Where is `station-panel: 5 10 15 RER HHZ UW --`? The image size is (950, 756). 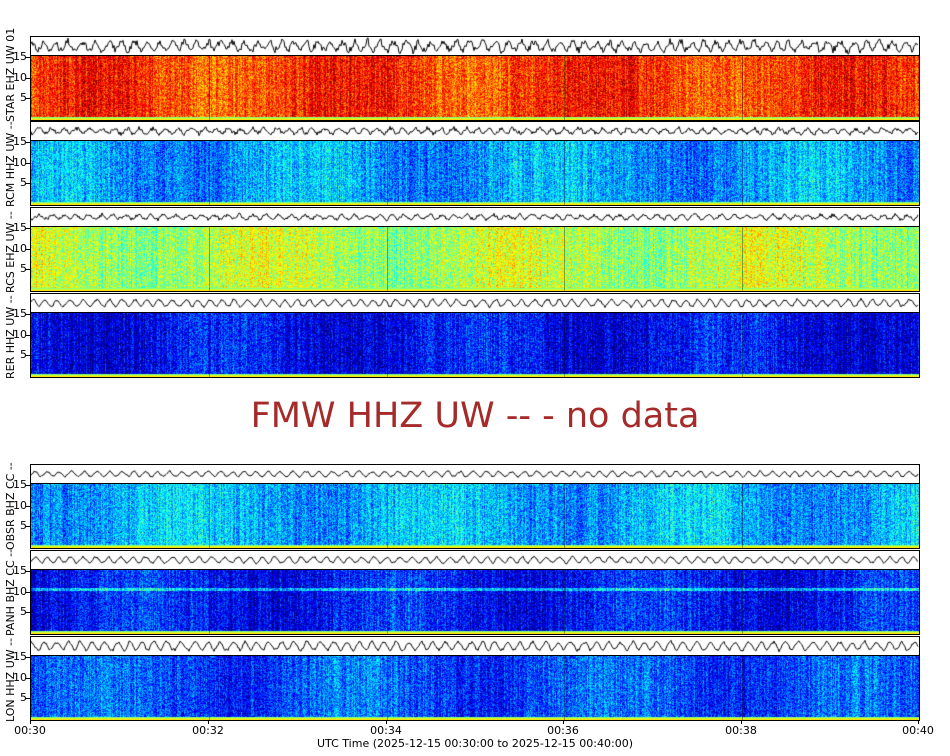 station-panel: 5 10 15 RER HHZ UW -- is located at coordinates (475, 335).